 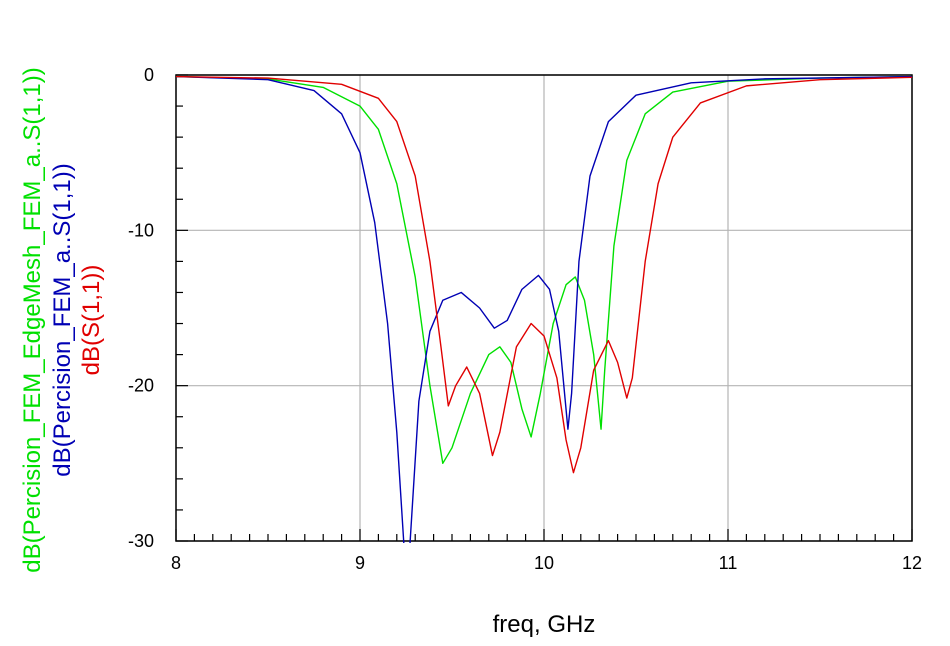 I want to click on series-label-1: dB(Percision_FEM_a..S(1,1)), so click(x=62, y=319).